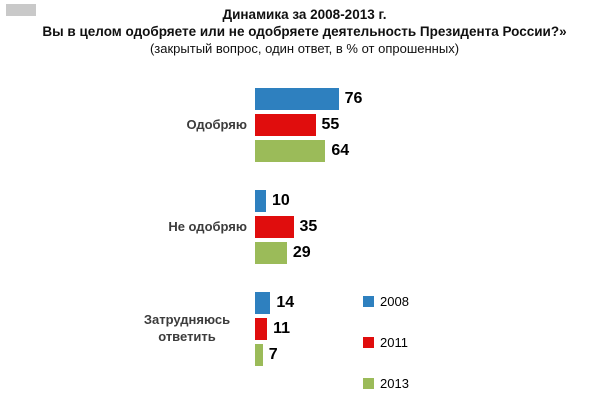 The image size is (609, 416). I want to click on bar-value-label: 29, so click(301, 252).